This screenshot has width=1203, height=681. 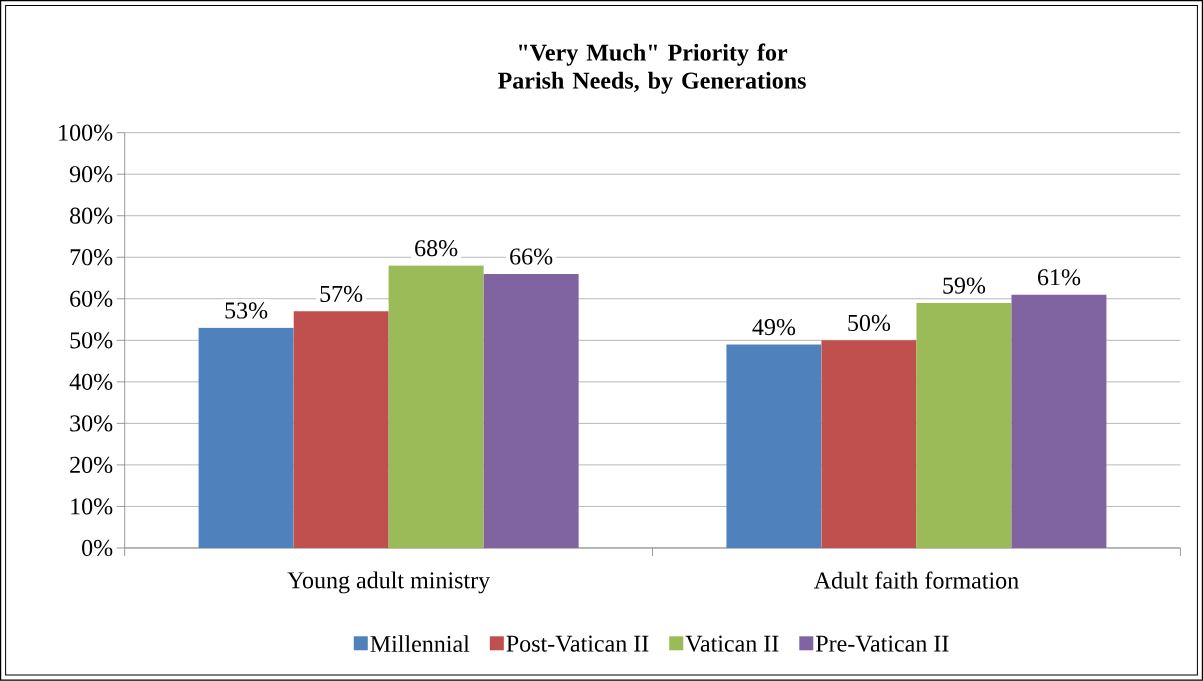 I want to click on data-label: 68%, so click(x=436, y=248).